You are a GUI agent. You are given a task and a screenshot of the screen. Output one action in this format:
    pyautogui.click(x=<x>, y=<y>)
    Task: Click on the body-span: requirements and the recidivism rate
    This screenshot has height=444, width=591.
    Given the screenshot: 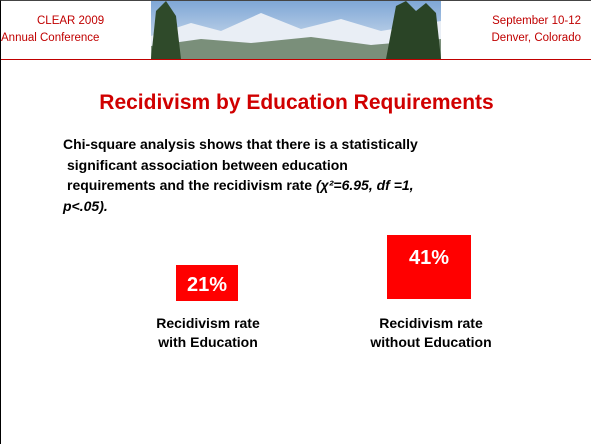 What is the action you would take?
    pyautogui.click(x=191, y=185)
    